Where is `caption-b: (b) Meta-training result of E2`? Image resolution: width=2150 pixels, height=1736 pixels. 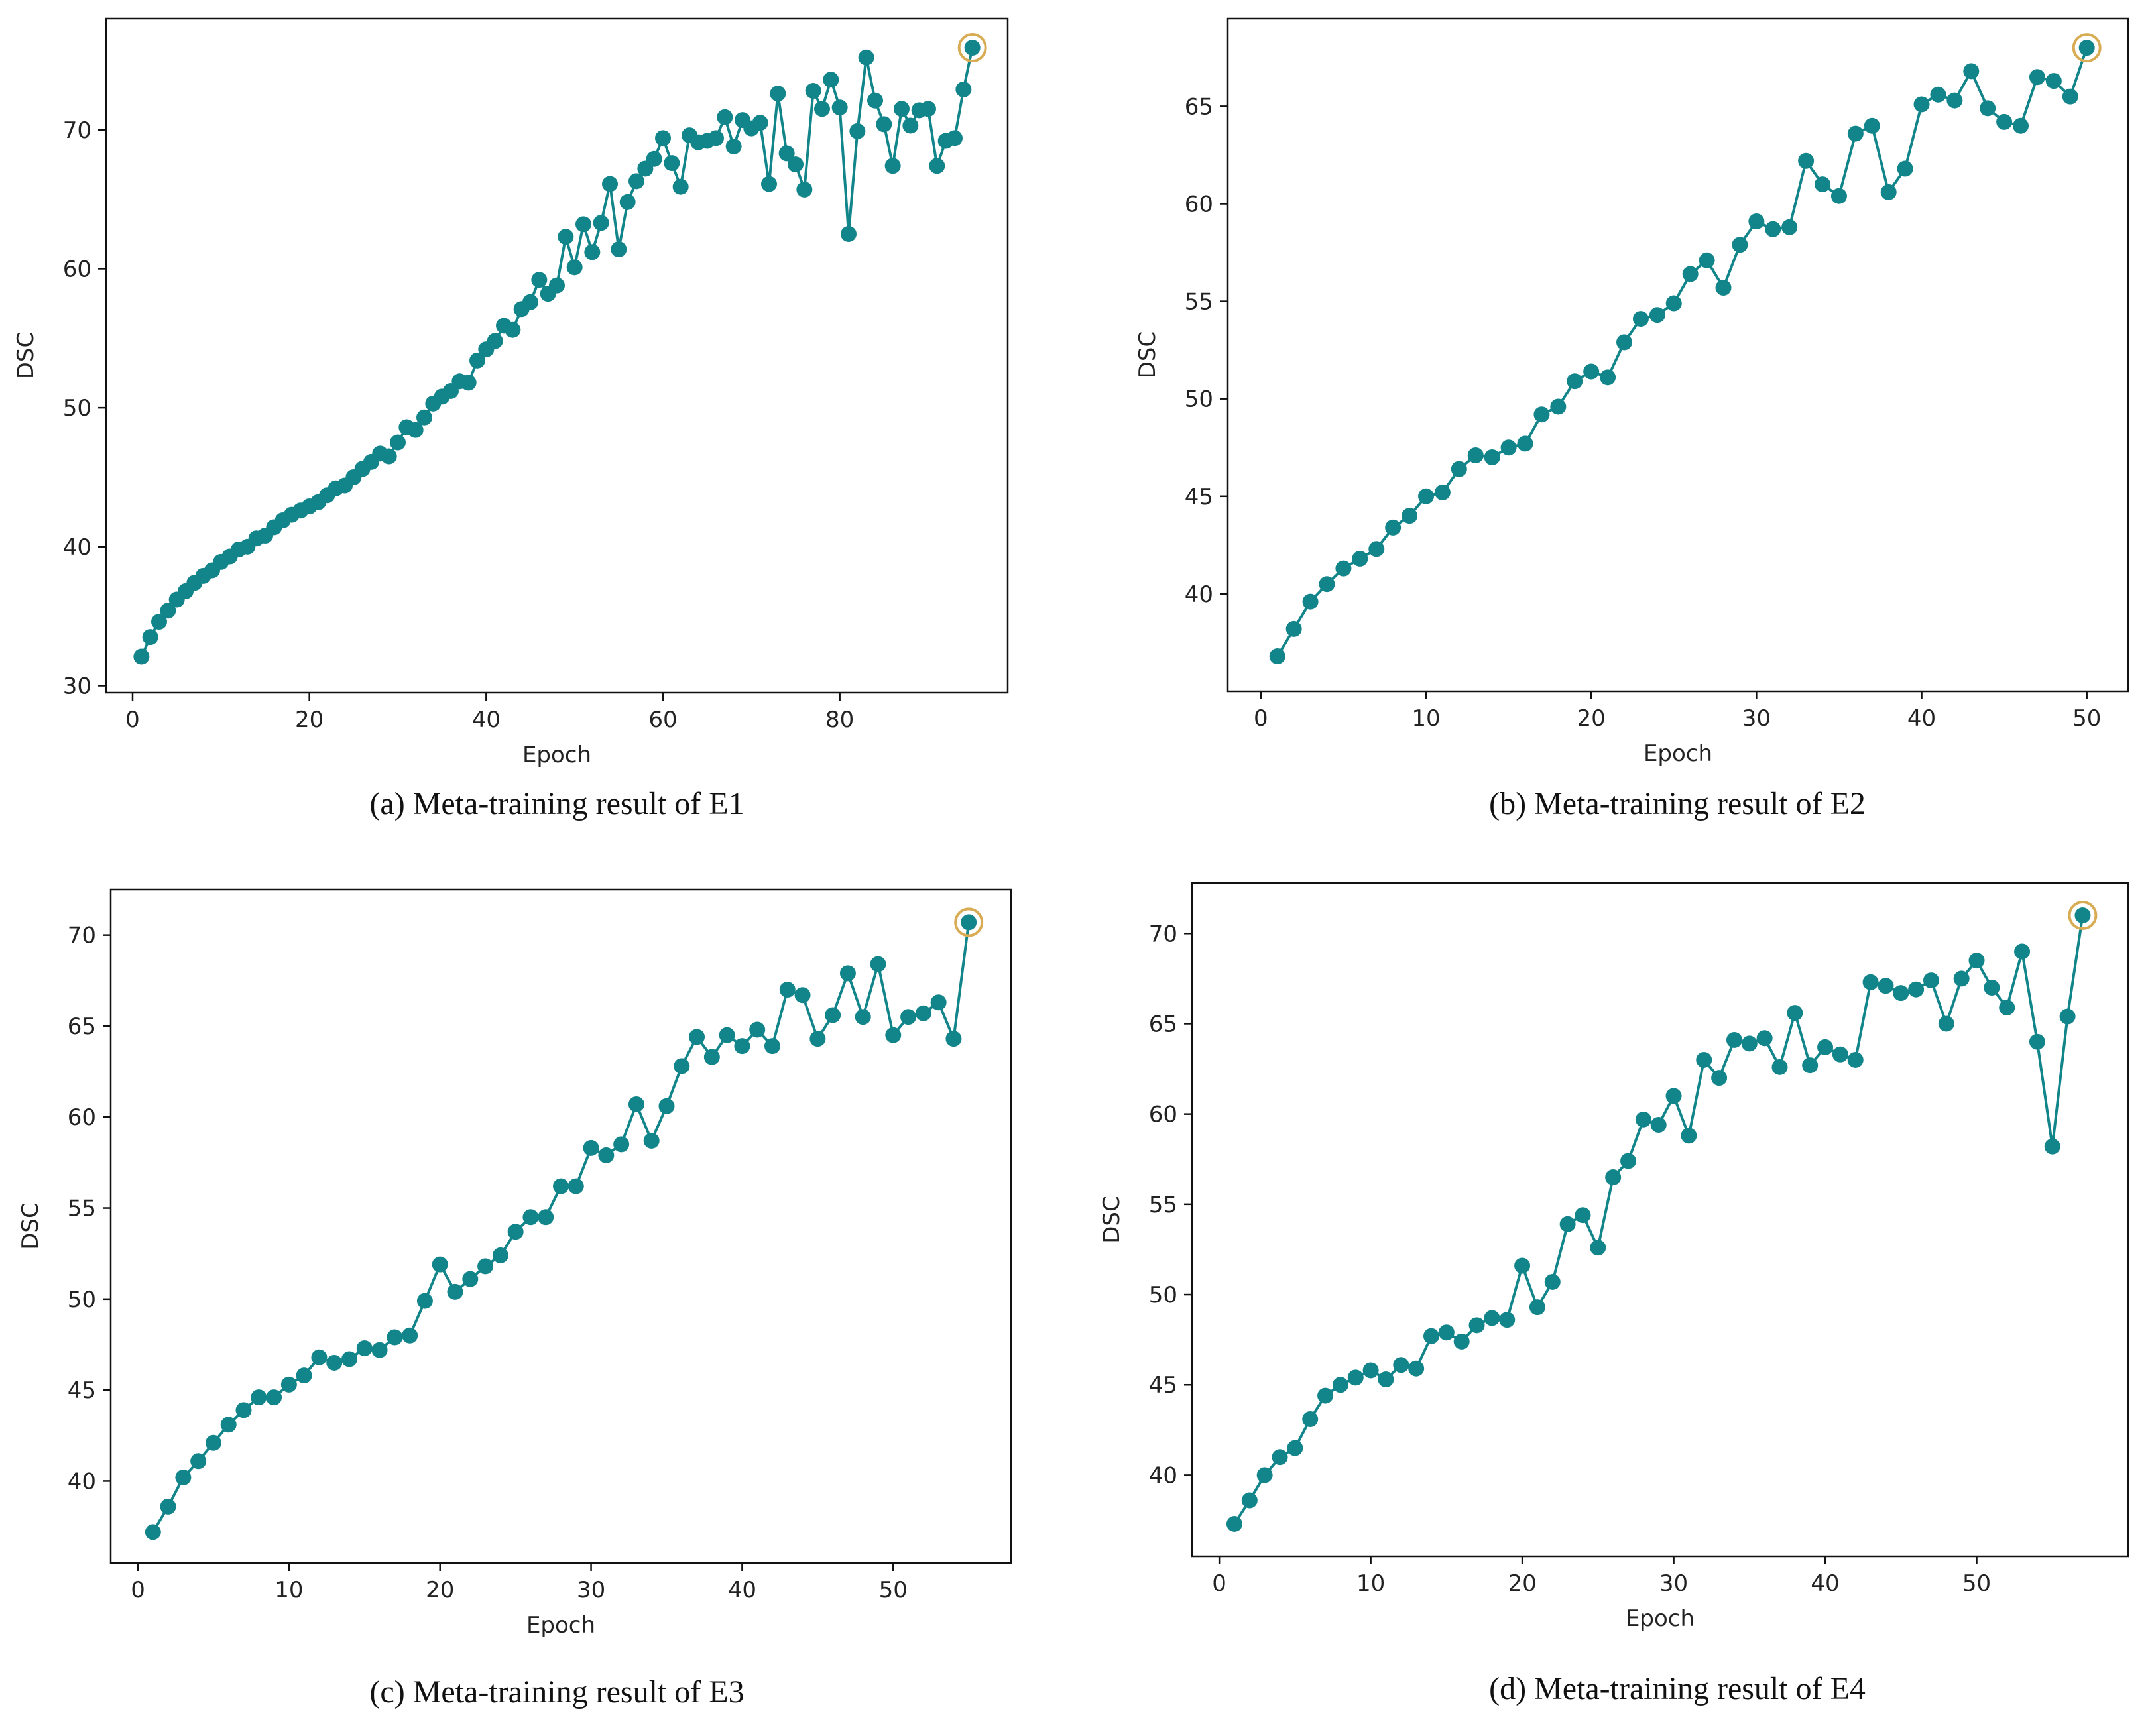
caption-b: (b) Meta-training result of E2 is located at coordinates (1677, 803).